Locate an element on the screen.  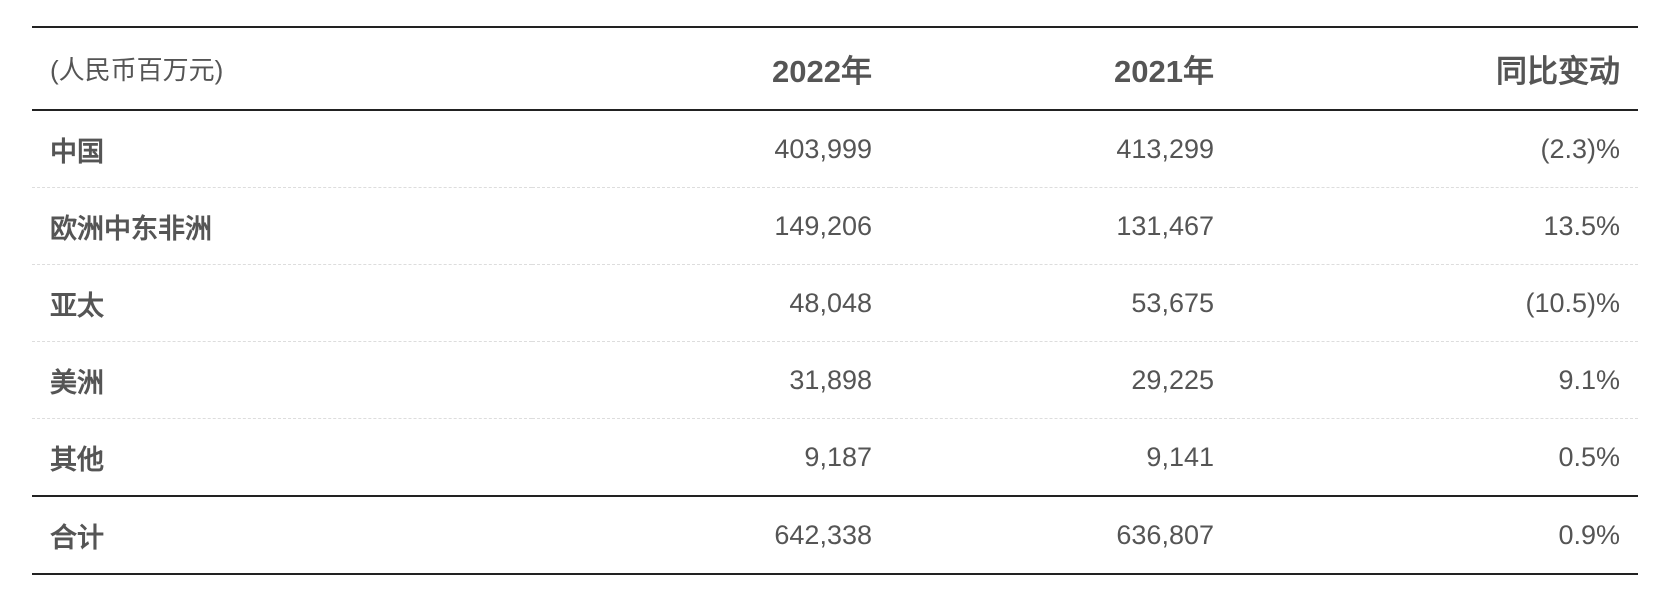
cell-value: 9,141 is located at coordinates (1180, 456).